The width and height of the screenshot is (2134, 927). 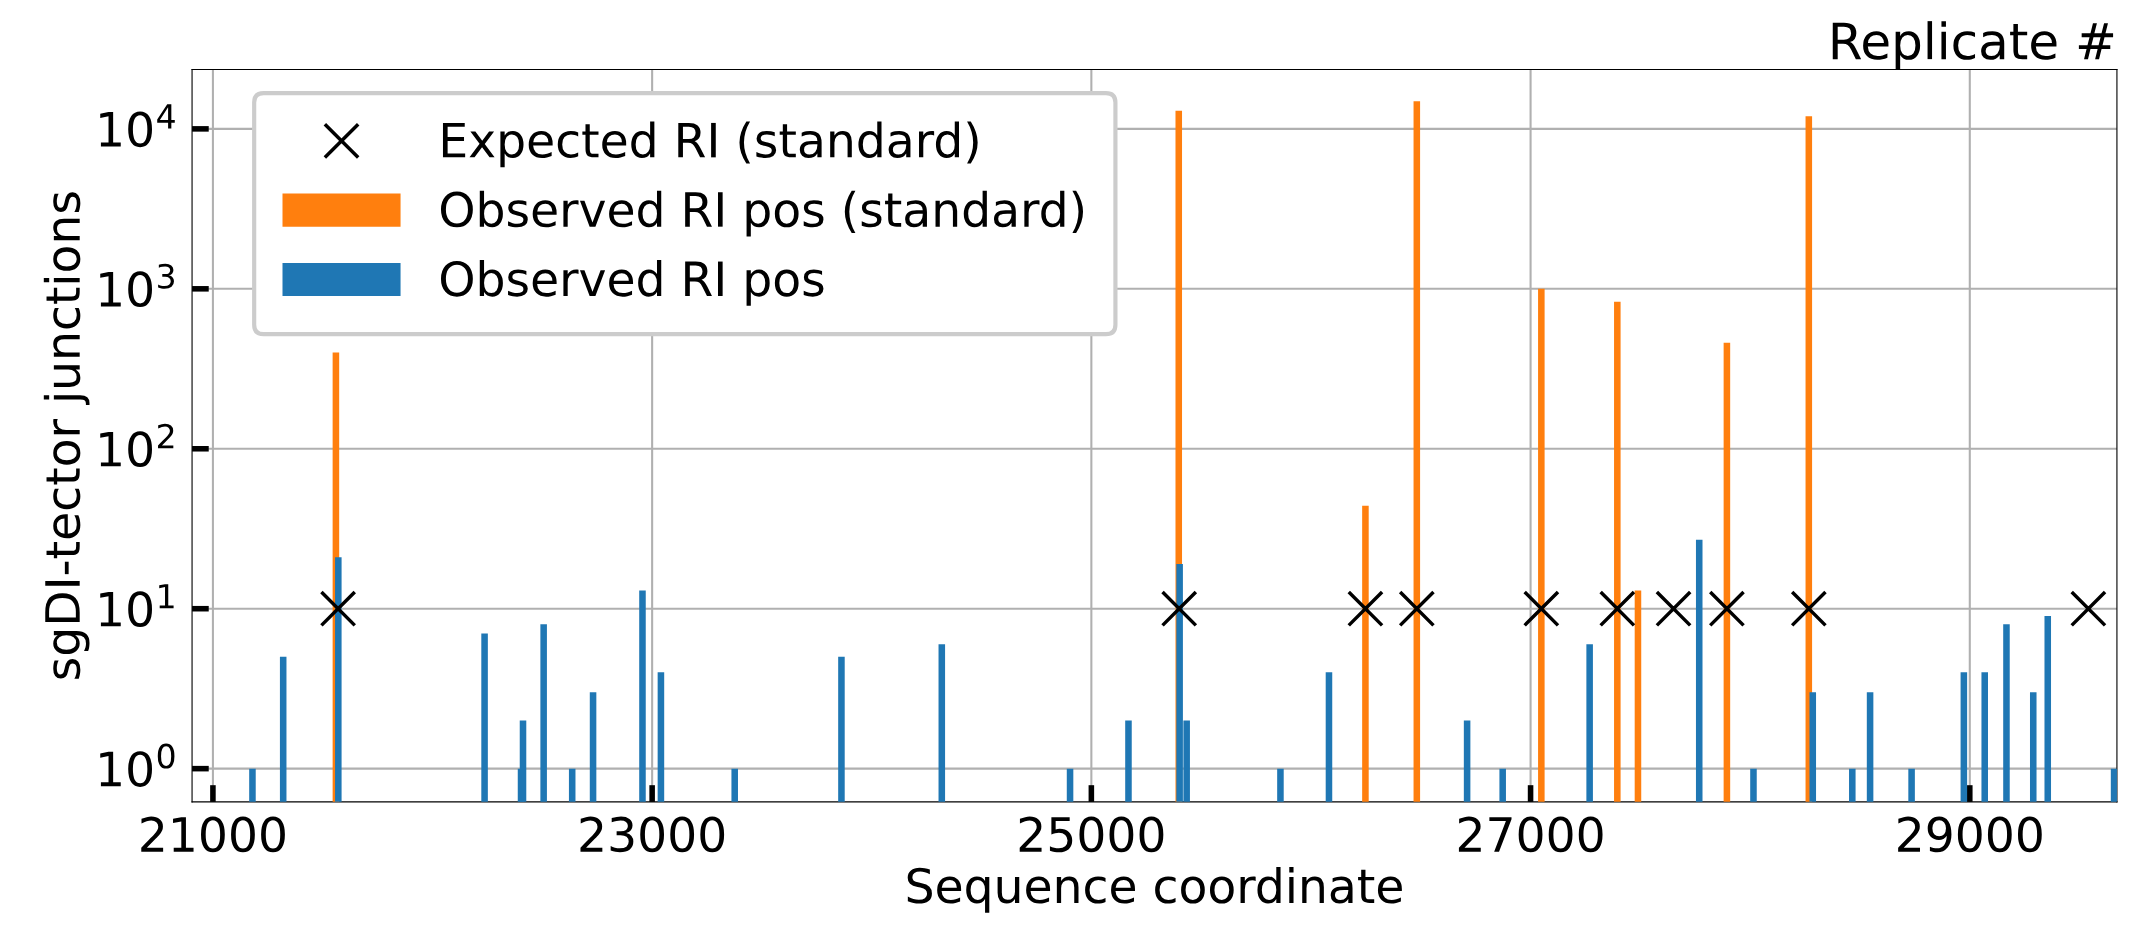 What do you see at coordinates (1530, 834) in the screenshot?
I see `x-tick-label: 27000` at bounding box center [1530, 834].